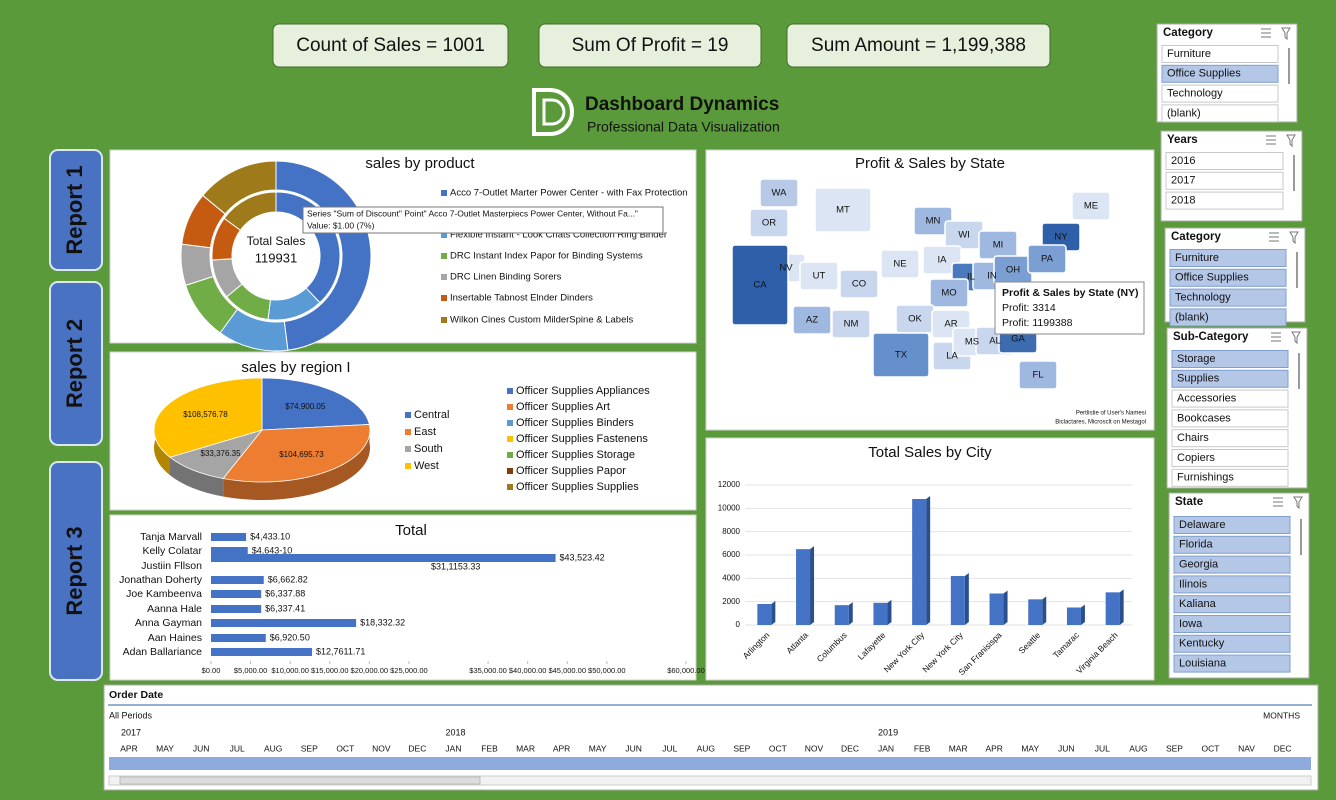 The width and height of the screenshot is (1336, 800). What do you see at coordinates (1196, 458) in the screenshot?
I see `slicer-item-label: Copiers` at bounding box center [1196, 458].